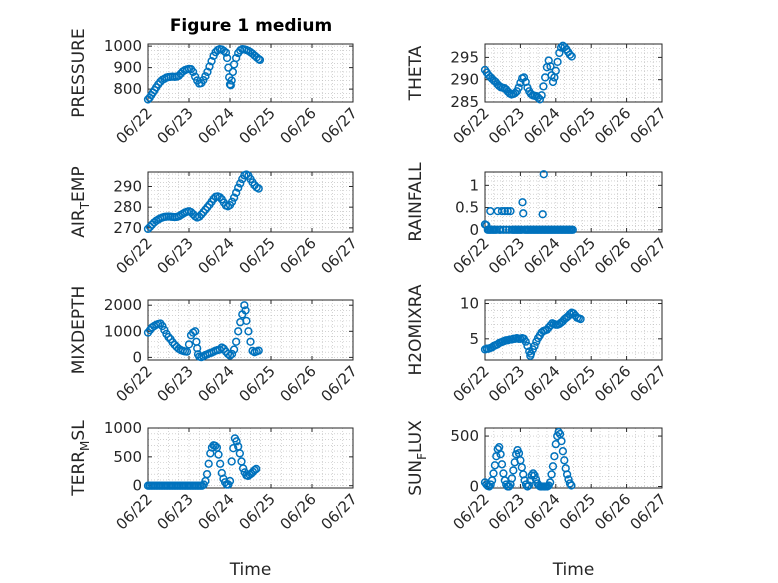 The width and height of the screenshot is (778, 583). What do you see at coordinates (79, 430) in the screenshot?
I see `y-axis-label-tail: SL` at bounding box center [79, 430].